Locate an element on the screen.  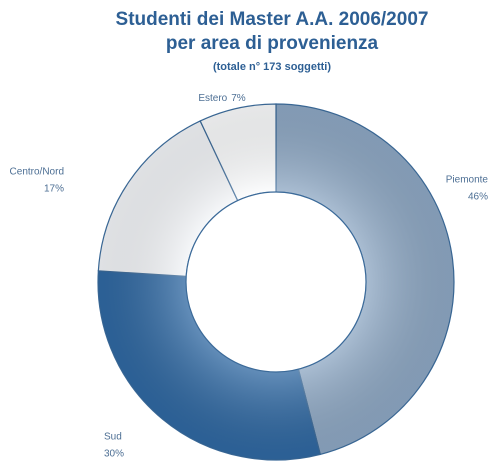
chart-note: (totale n° 173 soggetti) is located at coordinates (272, 67).